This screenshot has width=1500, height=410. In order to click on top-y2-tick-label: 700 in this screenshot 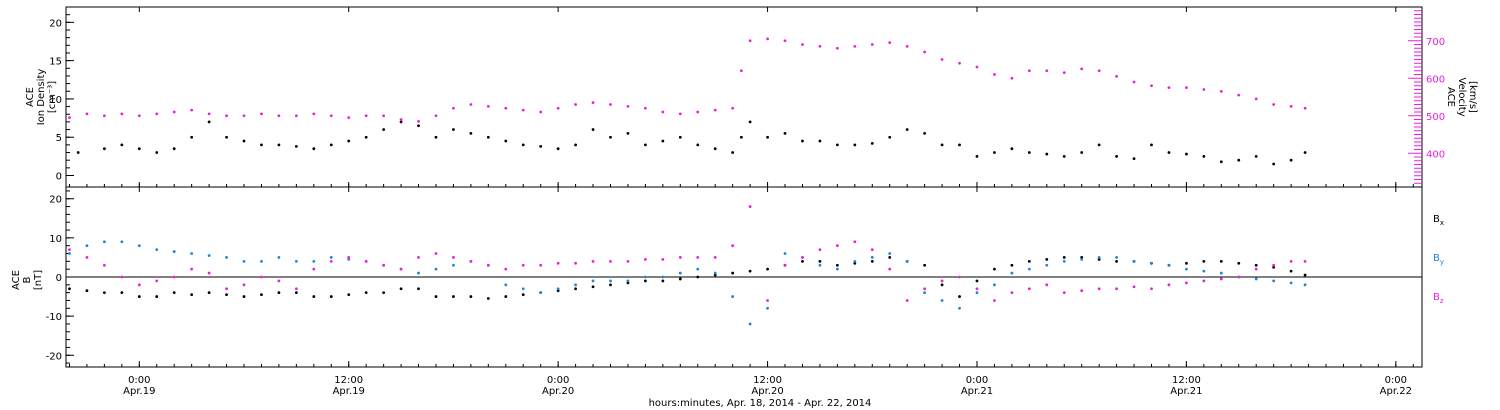, I will do `click(1435, 42)`.